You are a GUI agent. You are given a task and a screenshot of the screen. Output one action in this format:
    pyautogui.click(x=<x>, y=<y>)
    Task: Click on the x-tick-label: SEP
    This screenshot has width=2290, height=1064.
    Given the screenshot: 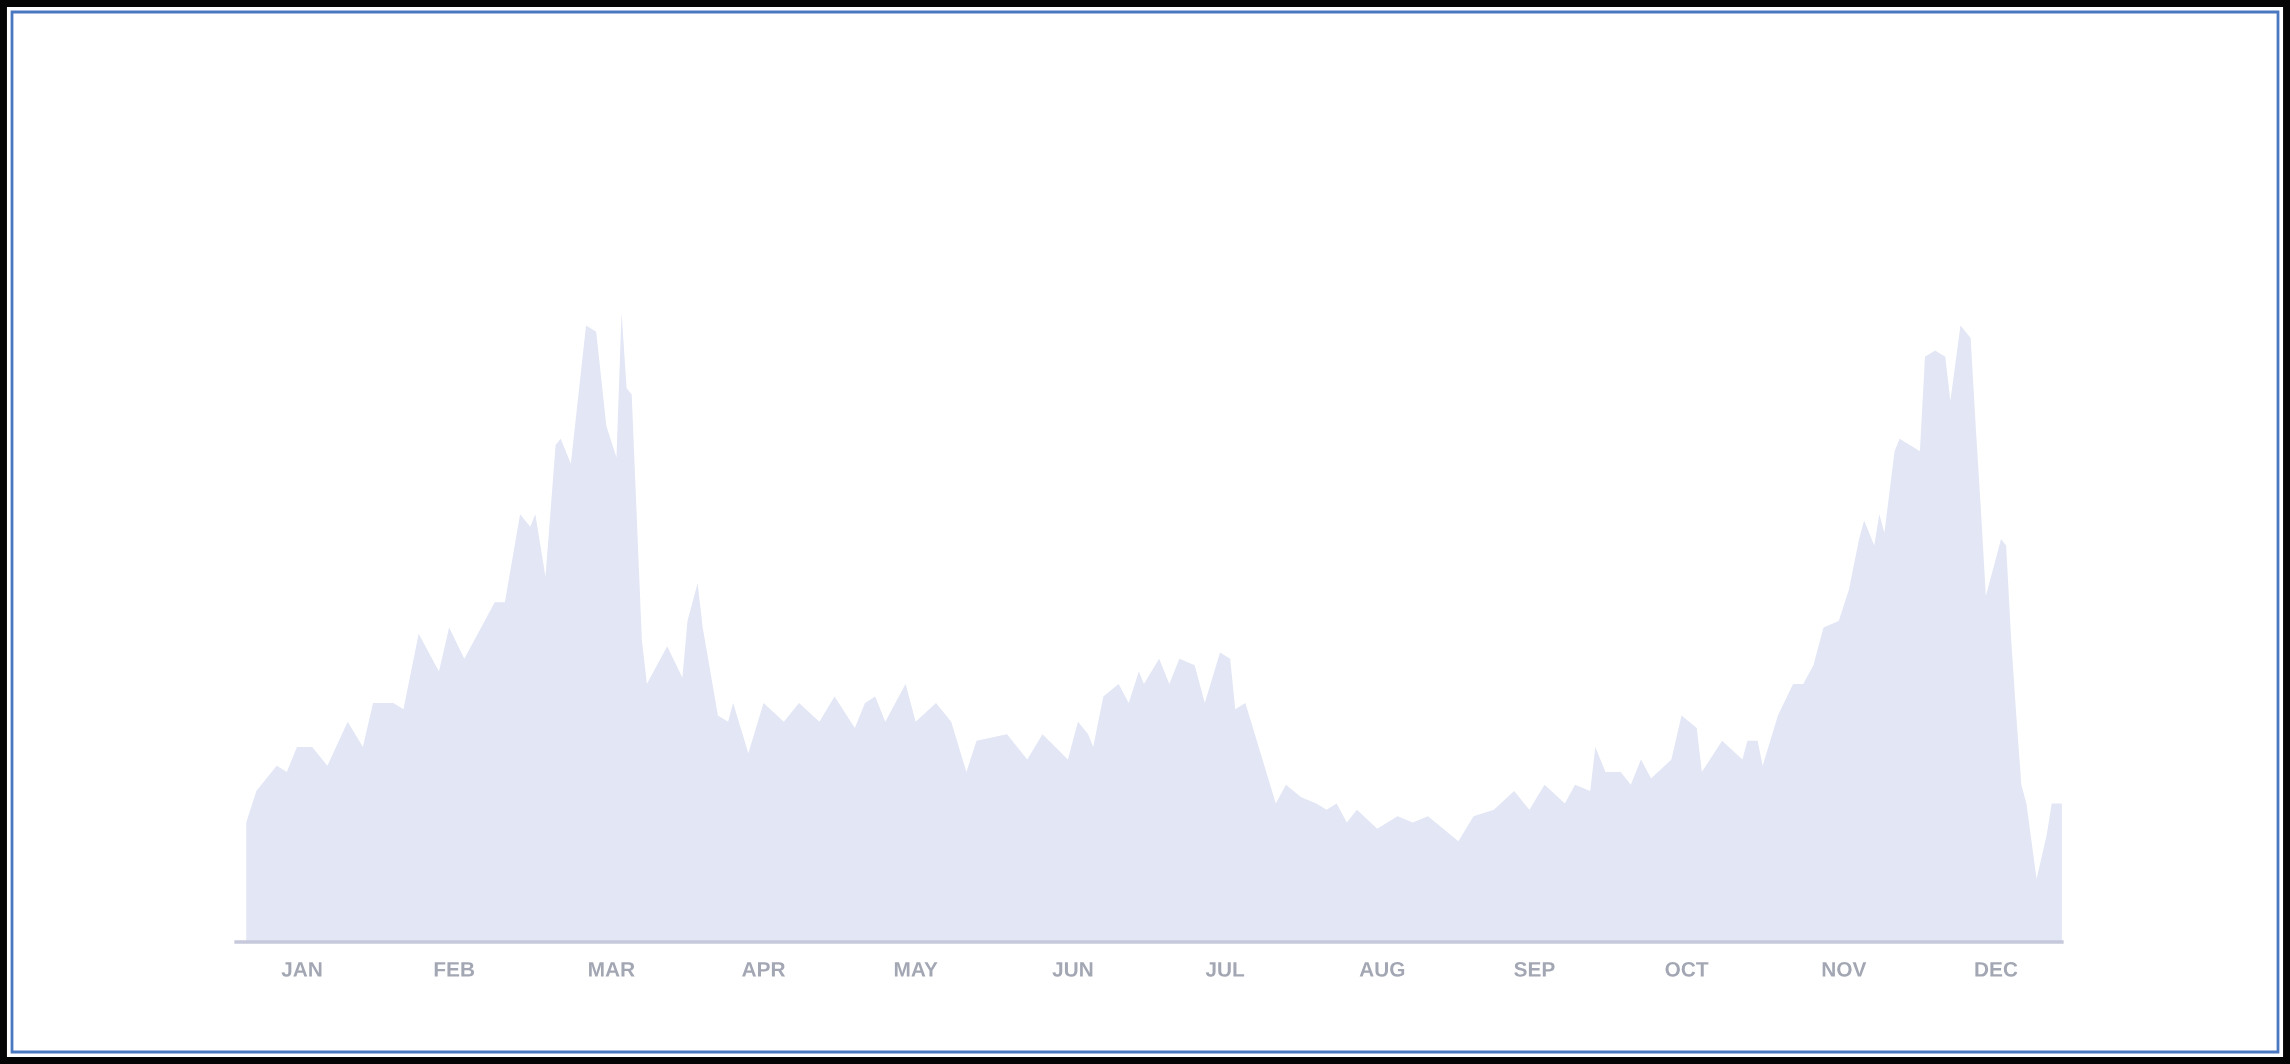 What is the action you would take?
    pyautogui.click(x=1534, y=969)
    